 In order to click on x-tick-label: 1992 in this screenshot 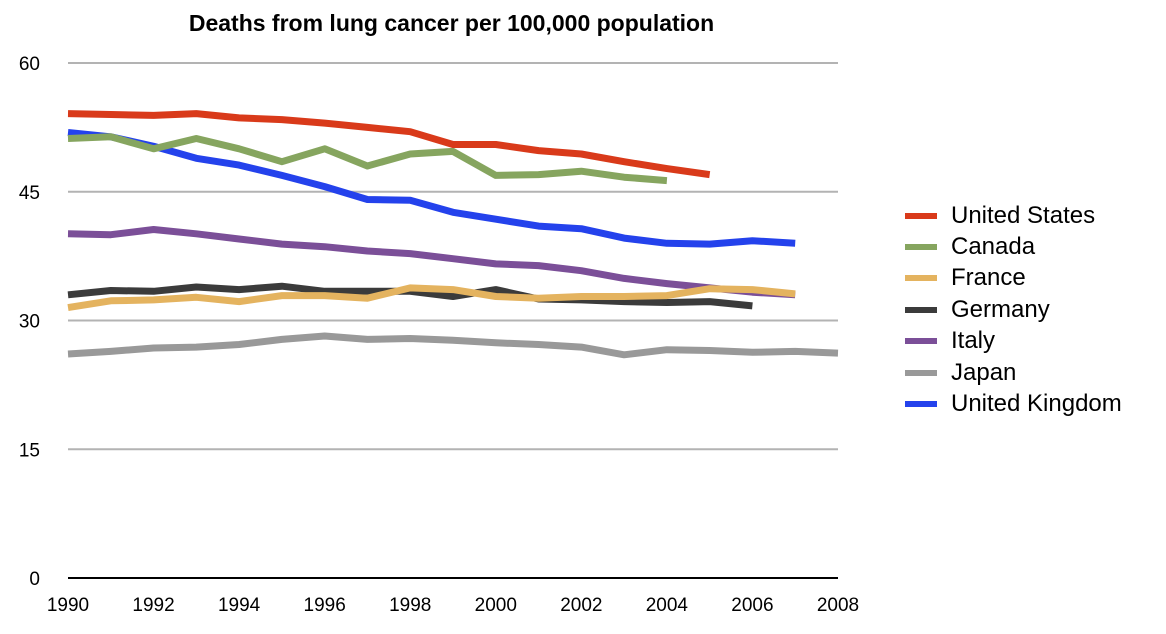, I will do `click(153, 605)`.